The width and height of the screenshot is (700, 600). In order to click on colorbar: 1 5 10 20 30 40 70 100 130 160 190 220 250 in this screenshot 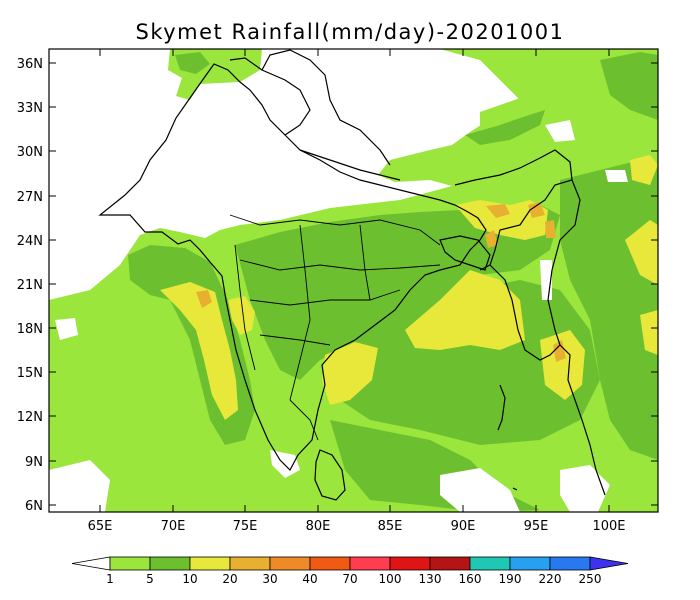, I will do `click(350, 571)`.